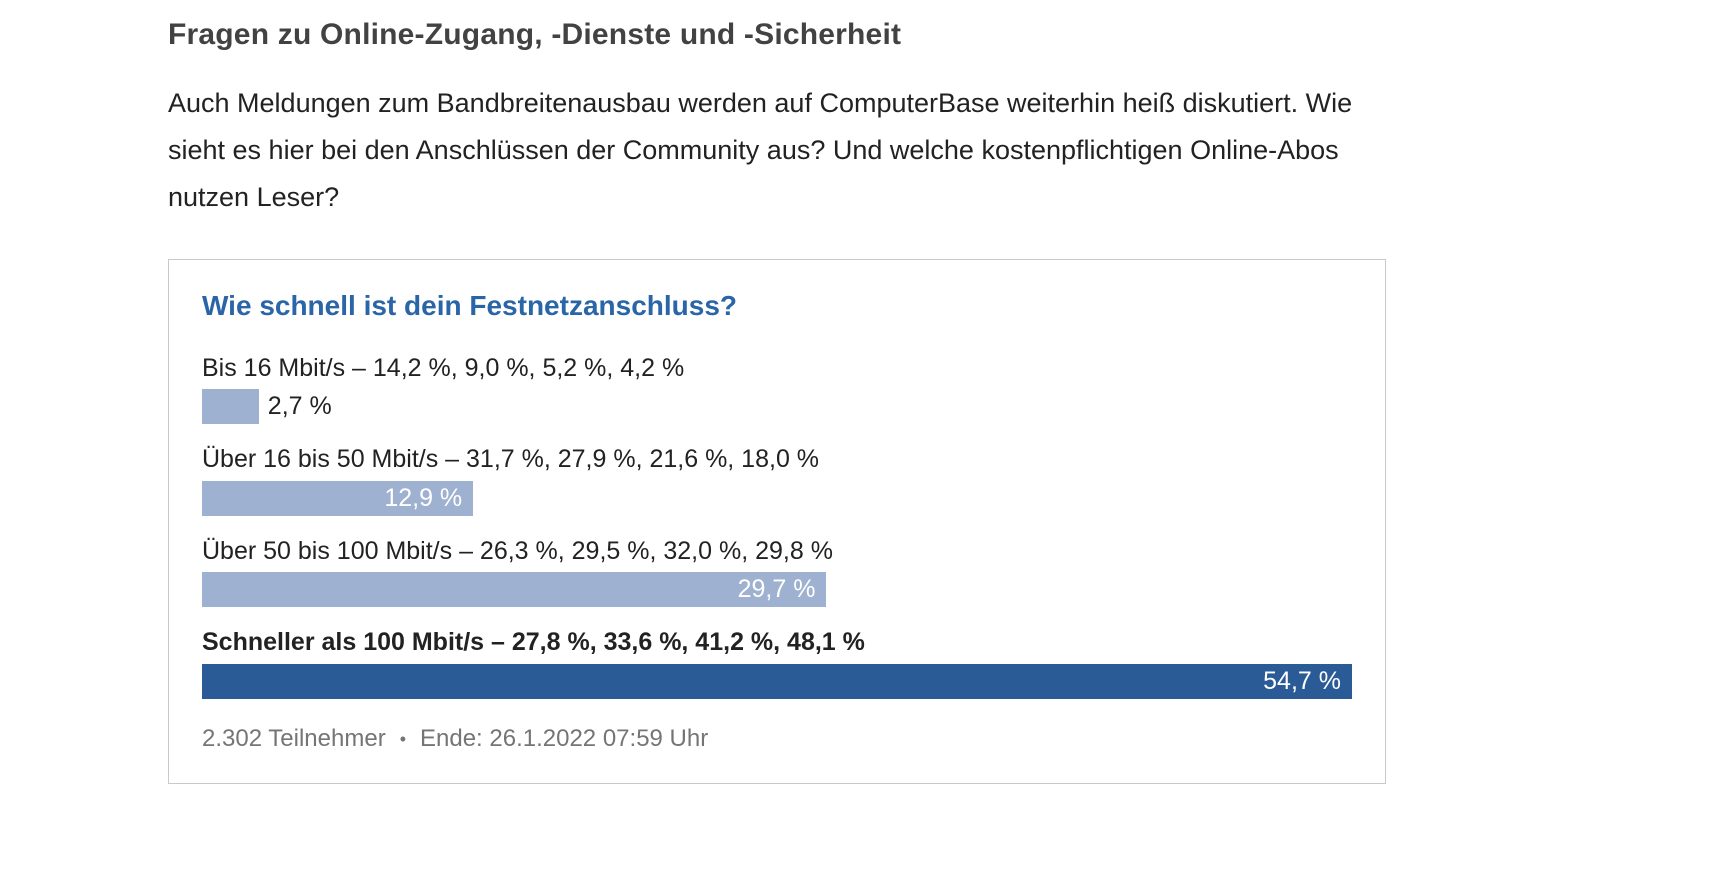 The image size is (1735, 871). What do you see at coordinates (299, 406) in the screenshot?
I see `poll-bar-value: 2,7 %` at bounding box center [299, 406].